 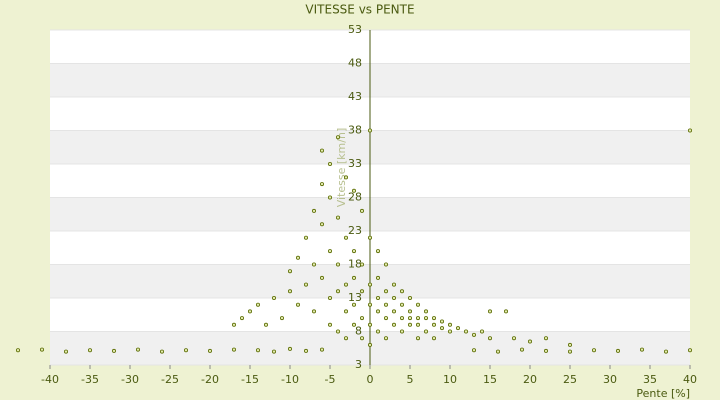 What do you see at coordinates (355, 29) in the screenshot?
I see `y-tick-label: 53` at bounding box center [355, 29].